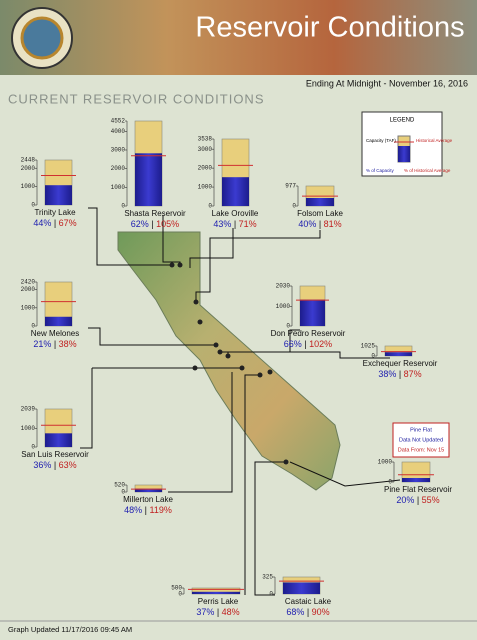  Describe the element at coordinates (140, 224) in the screenshot. I see `pct-capacity: 62%` at that location.